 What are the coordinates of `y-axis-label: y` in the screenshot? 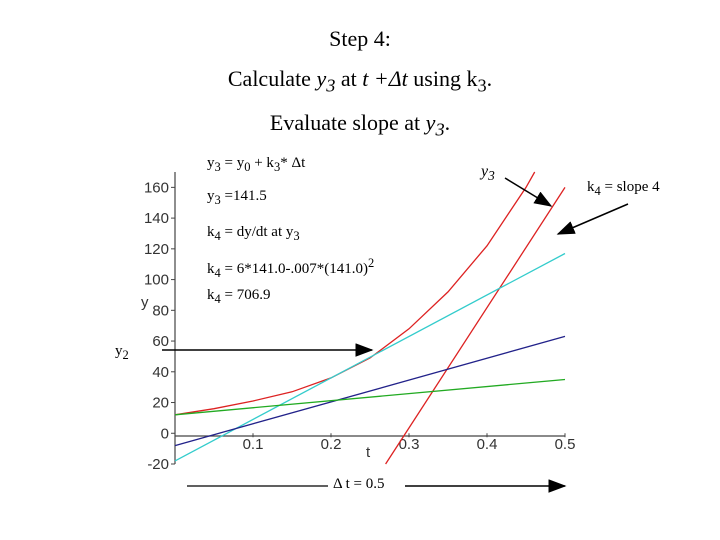 It's located at (145, 302).